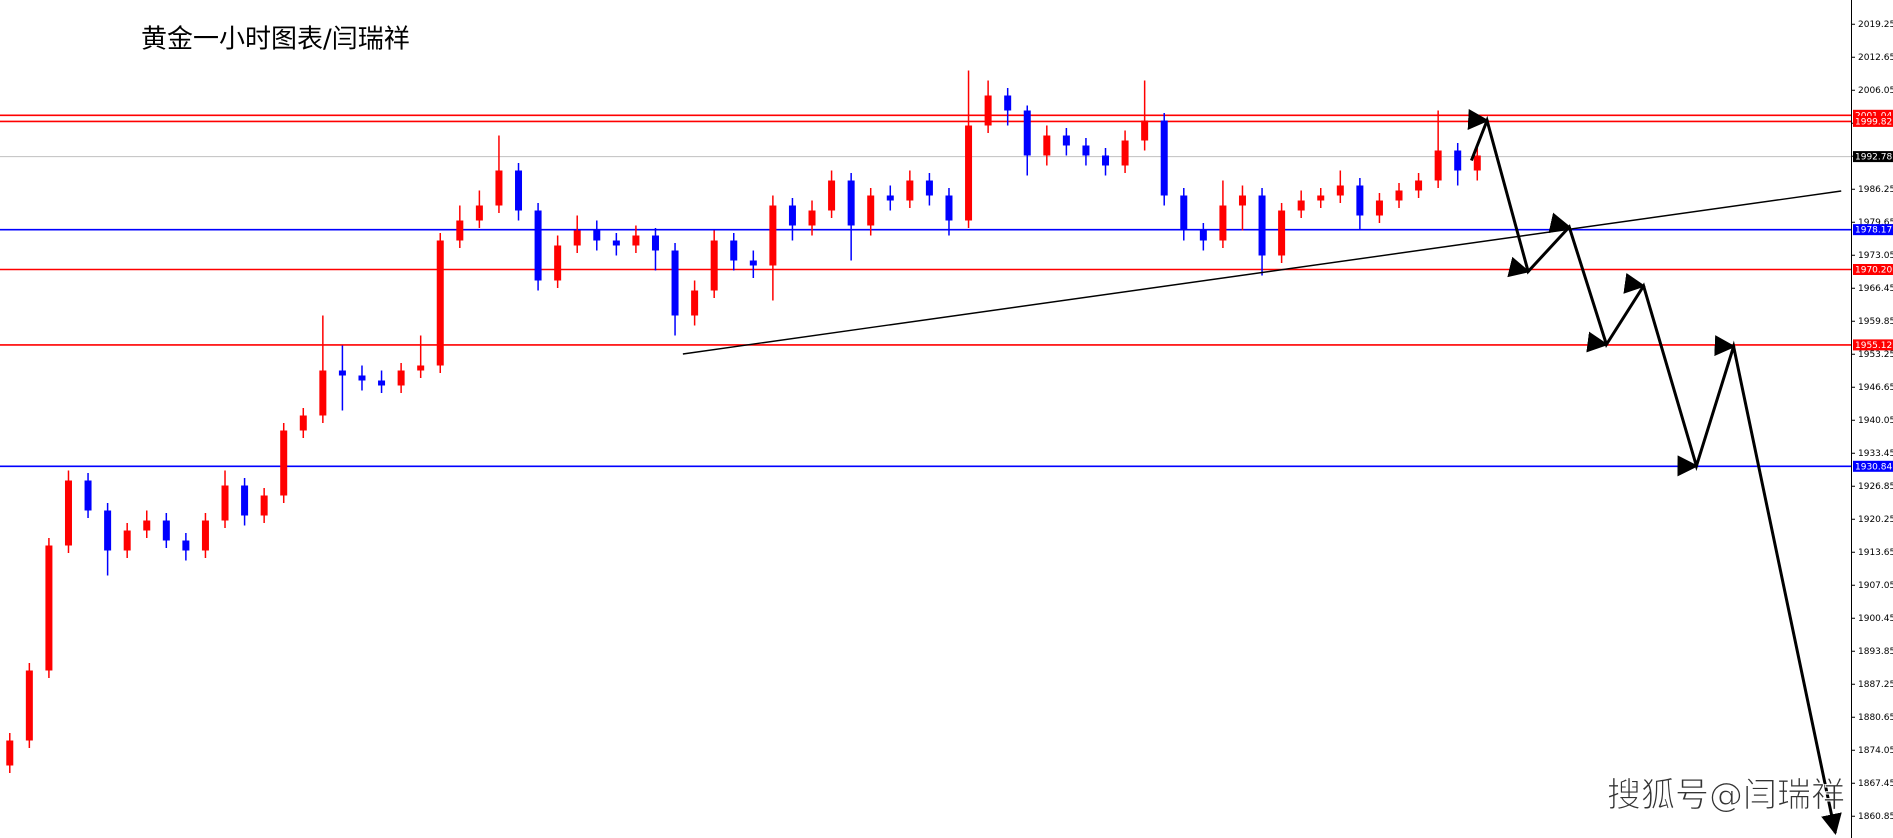 The image size is (1893, 838). What do you see at coordinates (1875, 817) in the screenshot?
I see `y-tick-label: 1860.85` at bounding box center [1875, 817].